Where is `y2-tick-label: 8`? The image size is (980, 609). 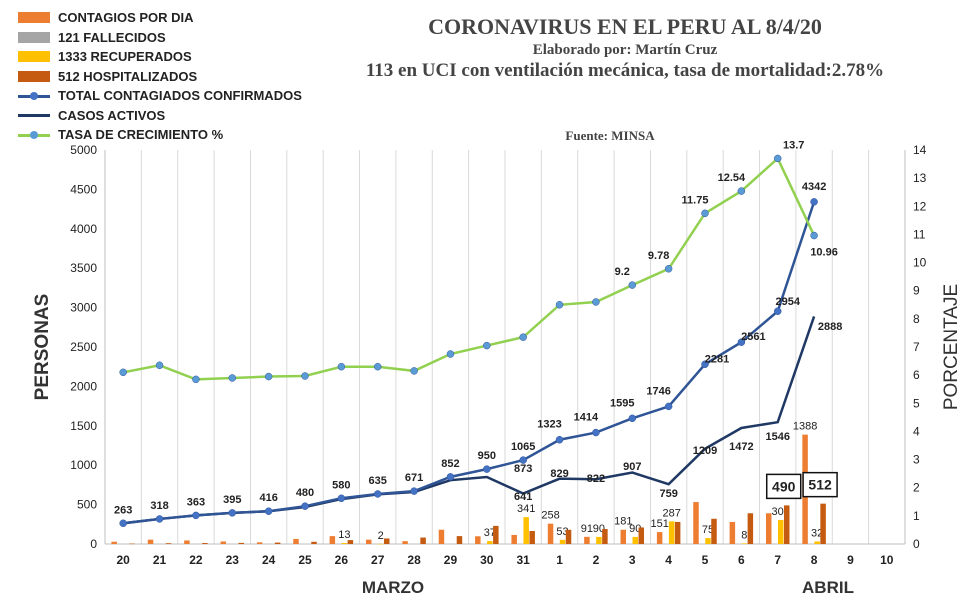 y2-tick-label: 8 is located at coordinates (916, 319).